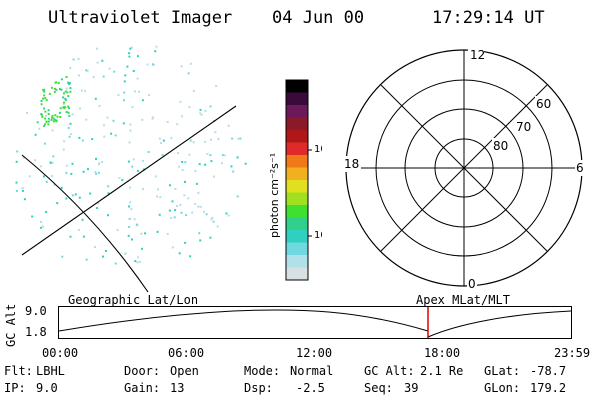 The image size is (600, 400). I want to click on ip-label: IP:, so click(15, 388).